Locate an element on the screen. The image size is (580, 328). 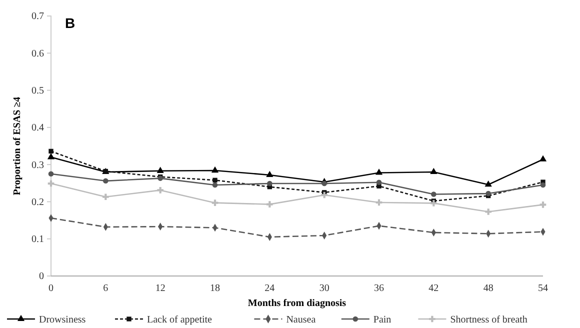
x-tick-label: 30 is located at coordinates (324, 288).